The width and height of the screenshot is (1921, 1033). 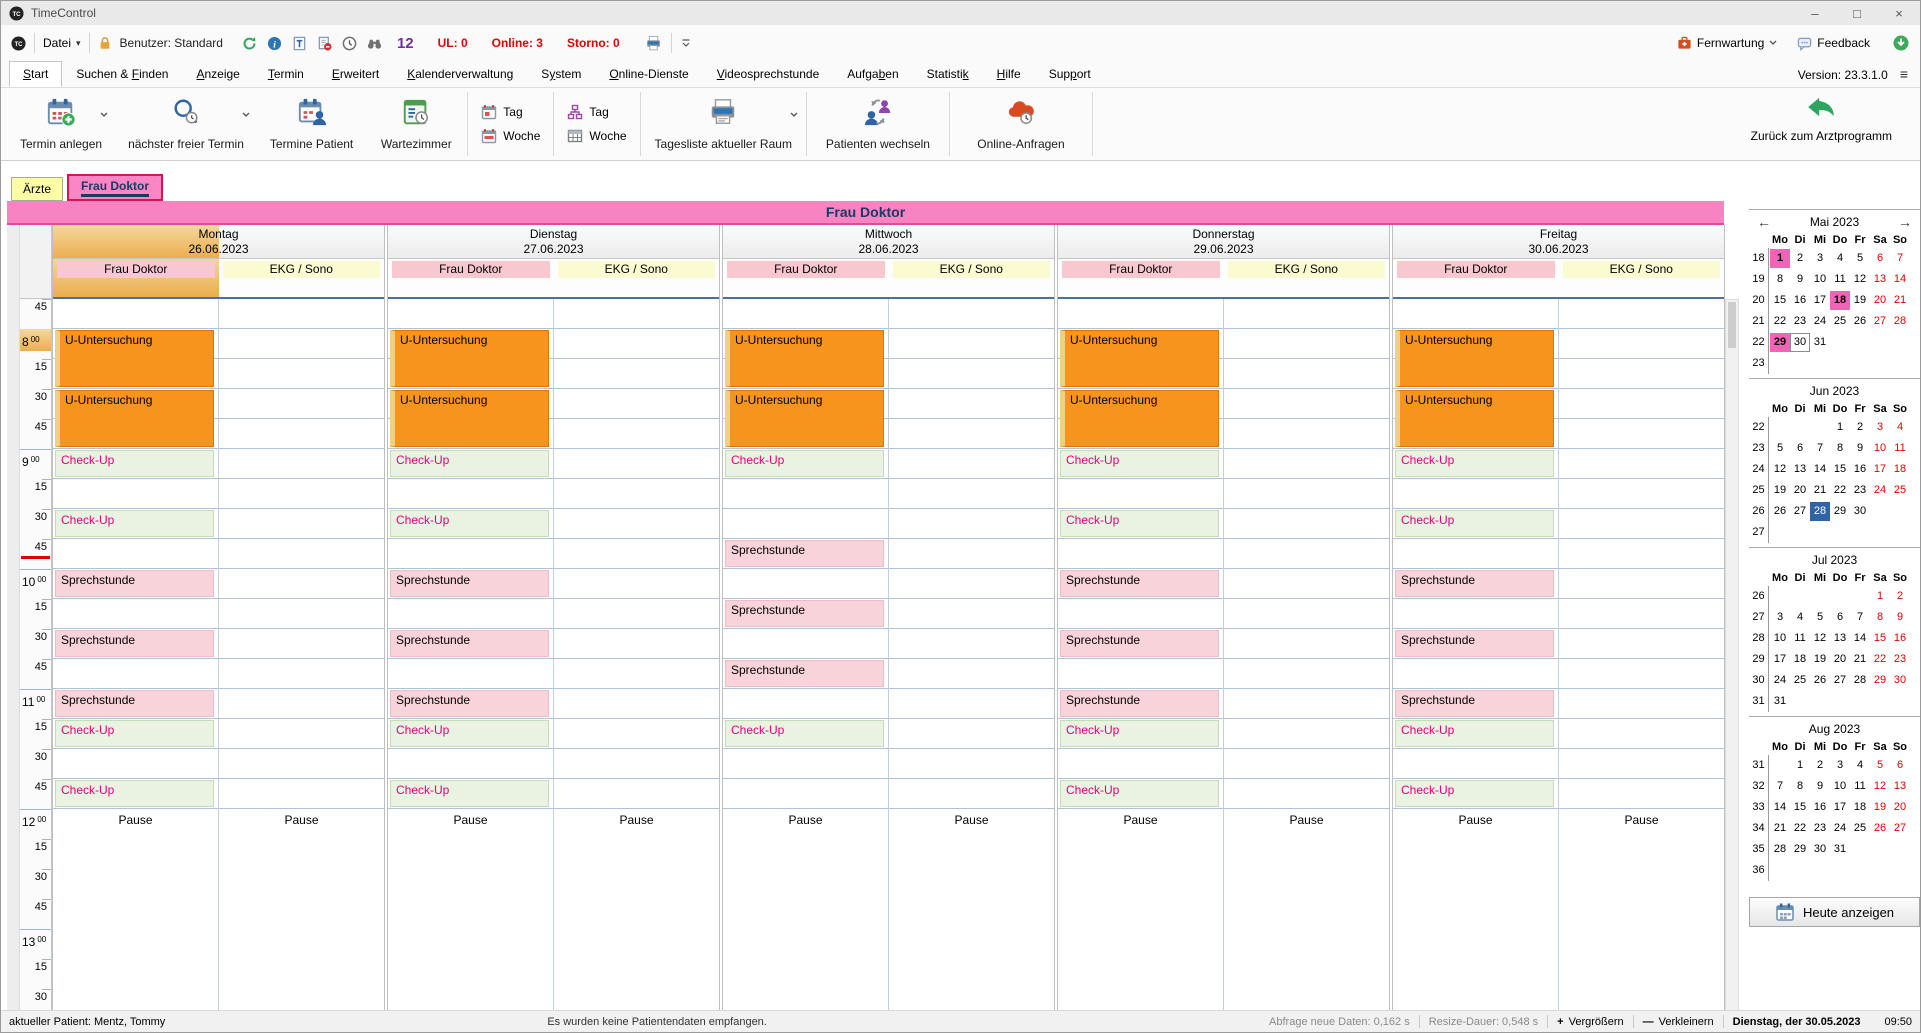 I want to click on ribbon-room-week-button: Woche, so click(x=597, y=136).